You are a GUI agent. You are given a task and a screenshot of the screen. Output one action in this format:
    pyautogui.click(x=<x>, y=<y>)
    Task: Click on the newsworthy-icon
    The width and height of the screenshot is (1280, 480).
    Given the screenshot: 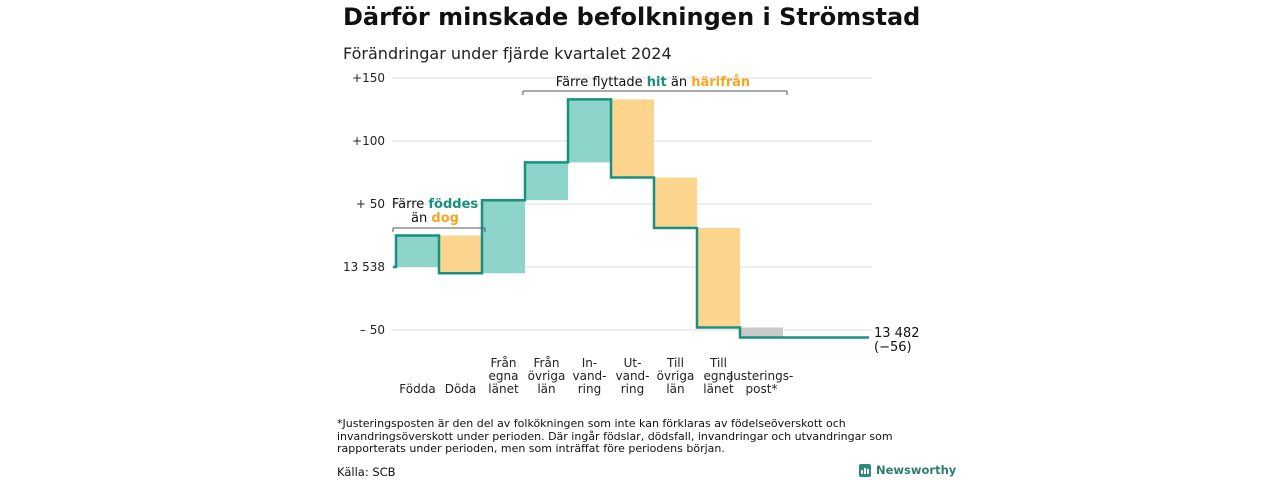 What is the action you would take?
    pyautogui.click(x=865, y=470)
    